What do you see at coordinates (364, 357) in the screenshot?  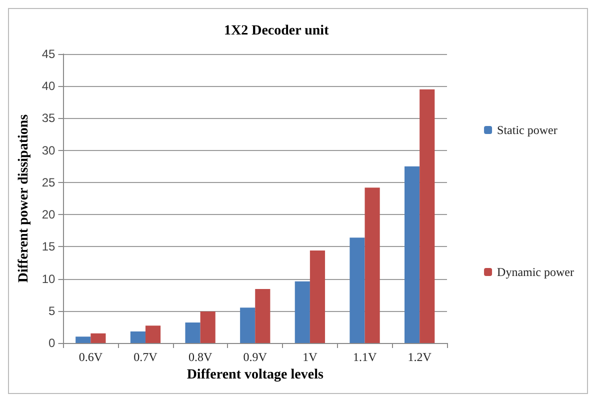 I see `x-tick-label: 1.1V` at bounding box center [364, 357].